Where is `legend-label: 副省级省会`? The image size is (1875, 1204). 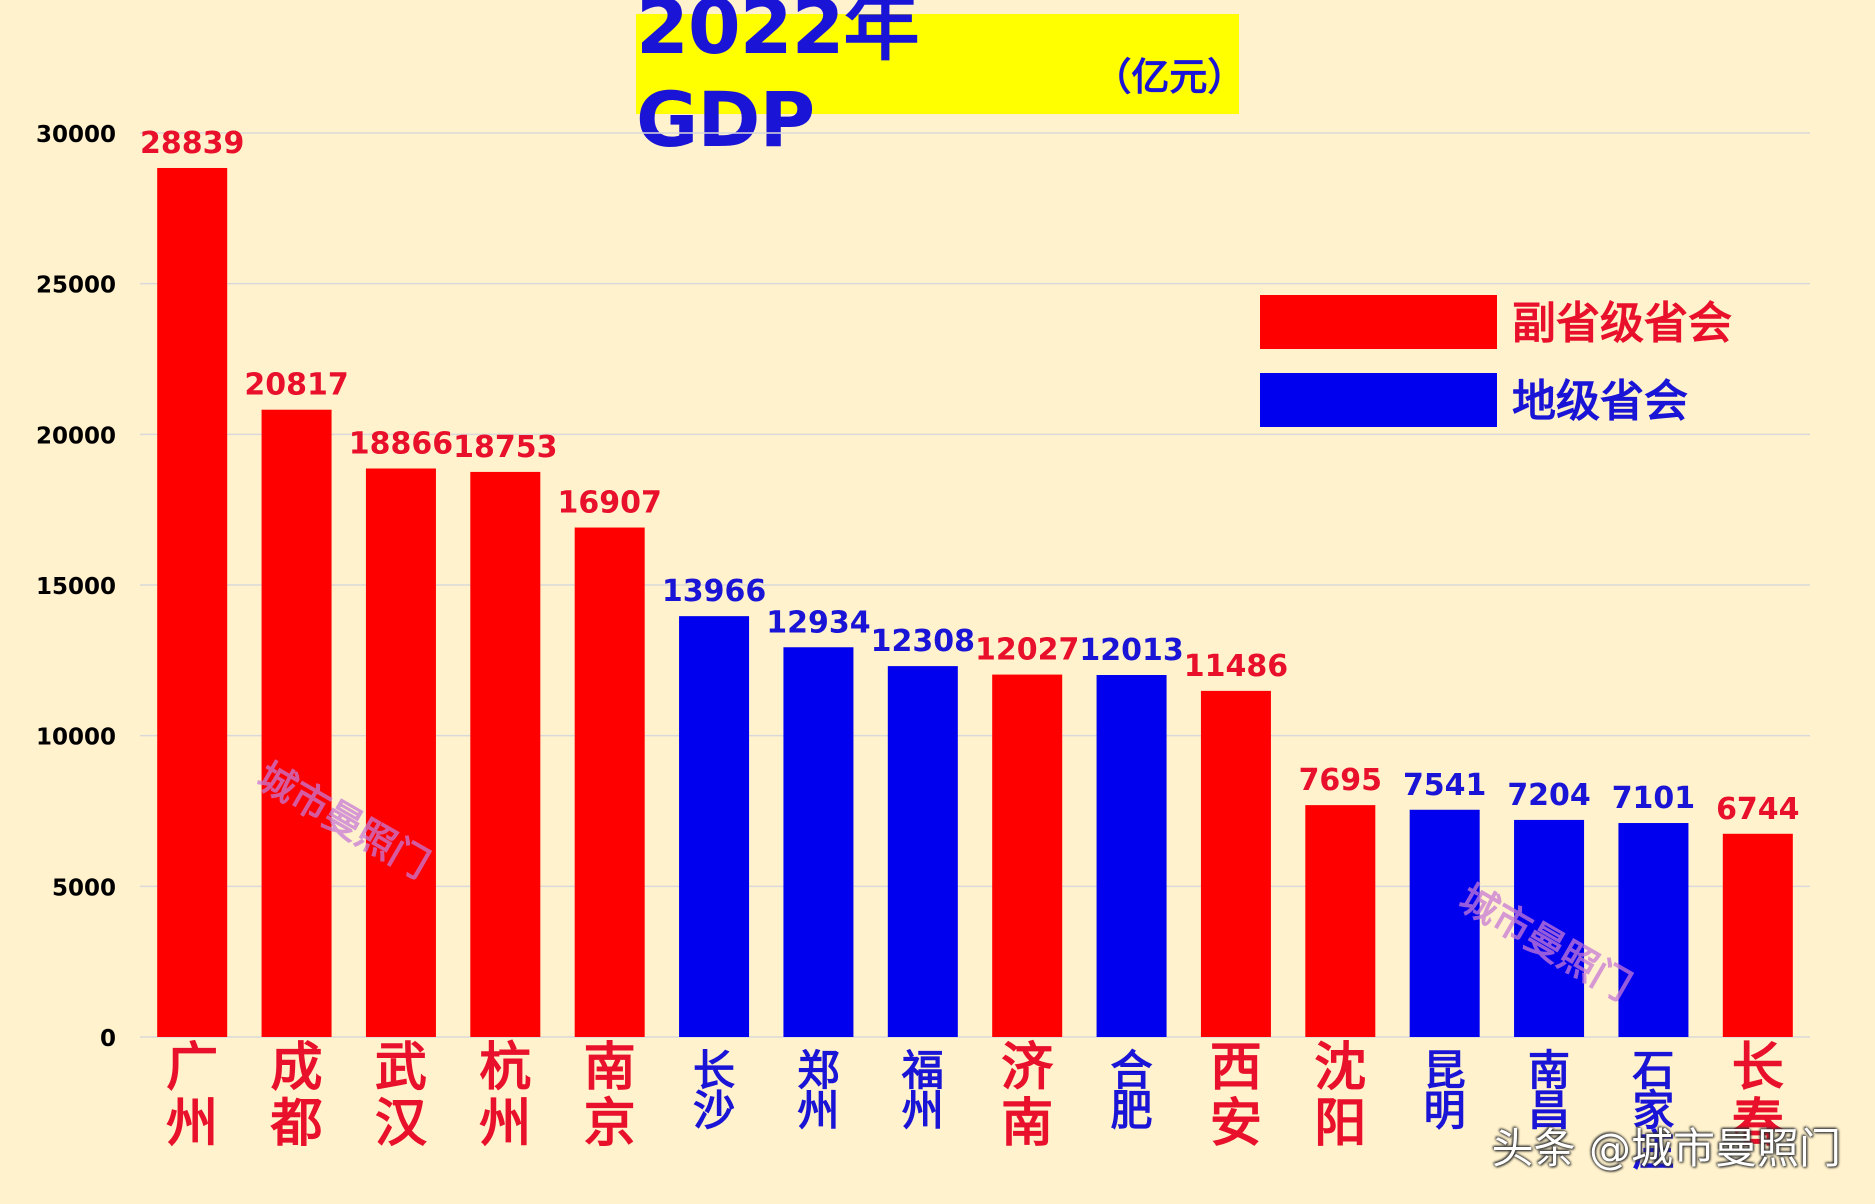 legend-label: 副省级省会 is located at coordinates (1622, 323).